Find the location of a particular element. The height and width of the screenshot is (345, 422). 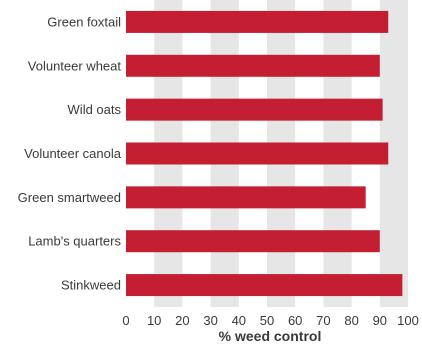

x-tick-labels: 0 10 20 30 40 50 60 70 80 90 100 is located at coordinates (270, 320).